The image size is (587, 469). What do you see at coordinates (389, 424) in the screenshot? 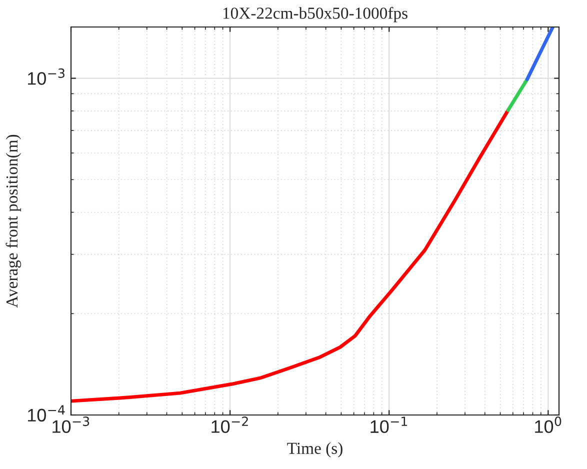
I see `x-tick-label: 10$^{−1}$` at bounding box center [389, 424].